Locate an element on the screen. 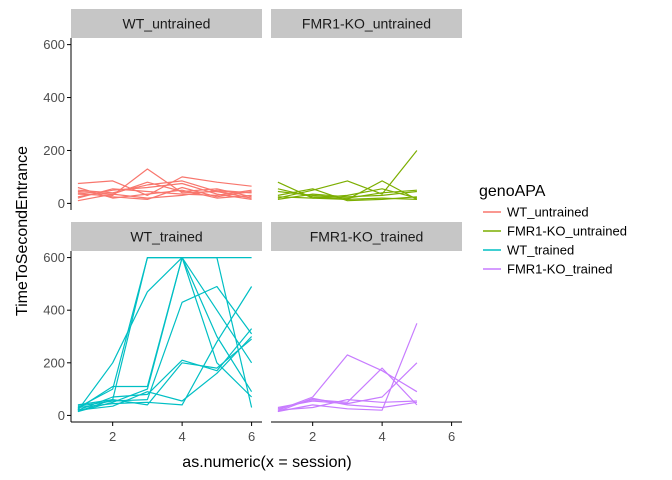 Image resolution: width=672 pixels, height=480 pixels. legend-item-WT_trained: WT_trained is located at coordinates (528, 250).